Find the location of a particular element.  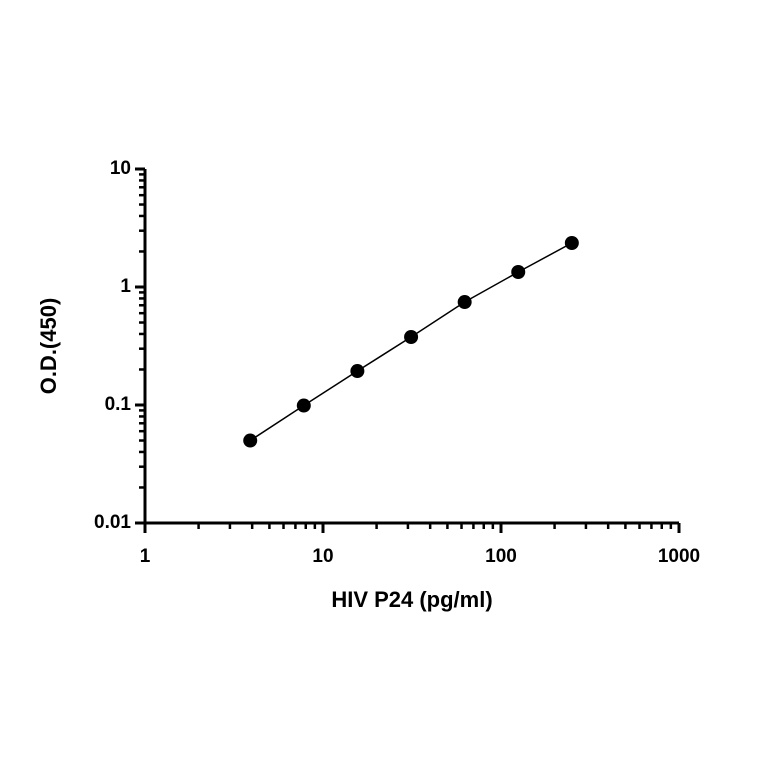

x-tick-label: 1 is located at coordinates (145, 556).